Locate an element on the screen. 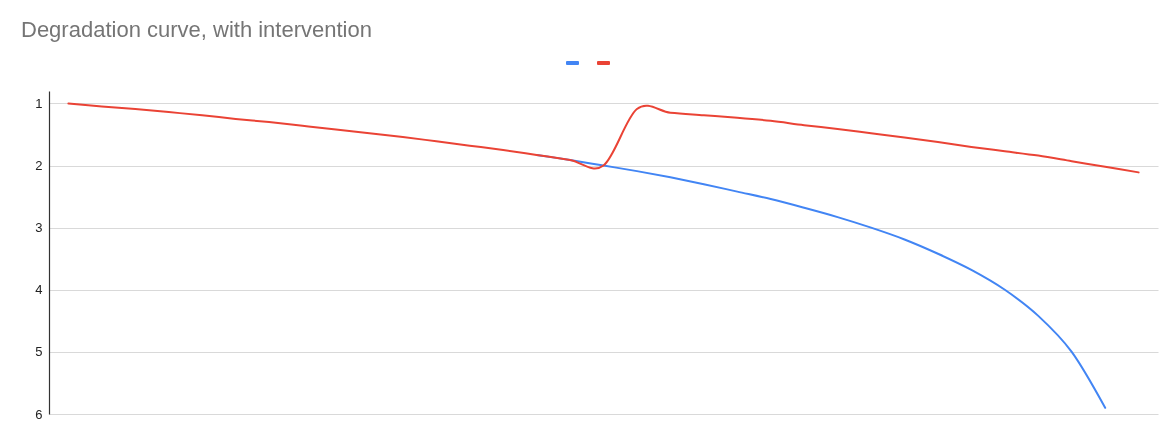 This screenshot has height=433, width=1175. y-tick-label: 2 is located at coordinates (39, 166).